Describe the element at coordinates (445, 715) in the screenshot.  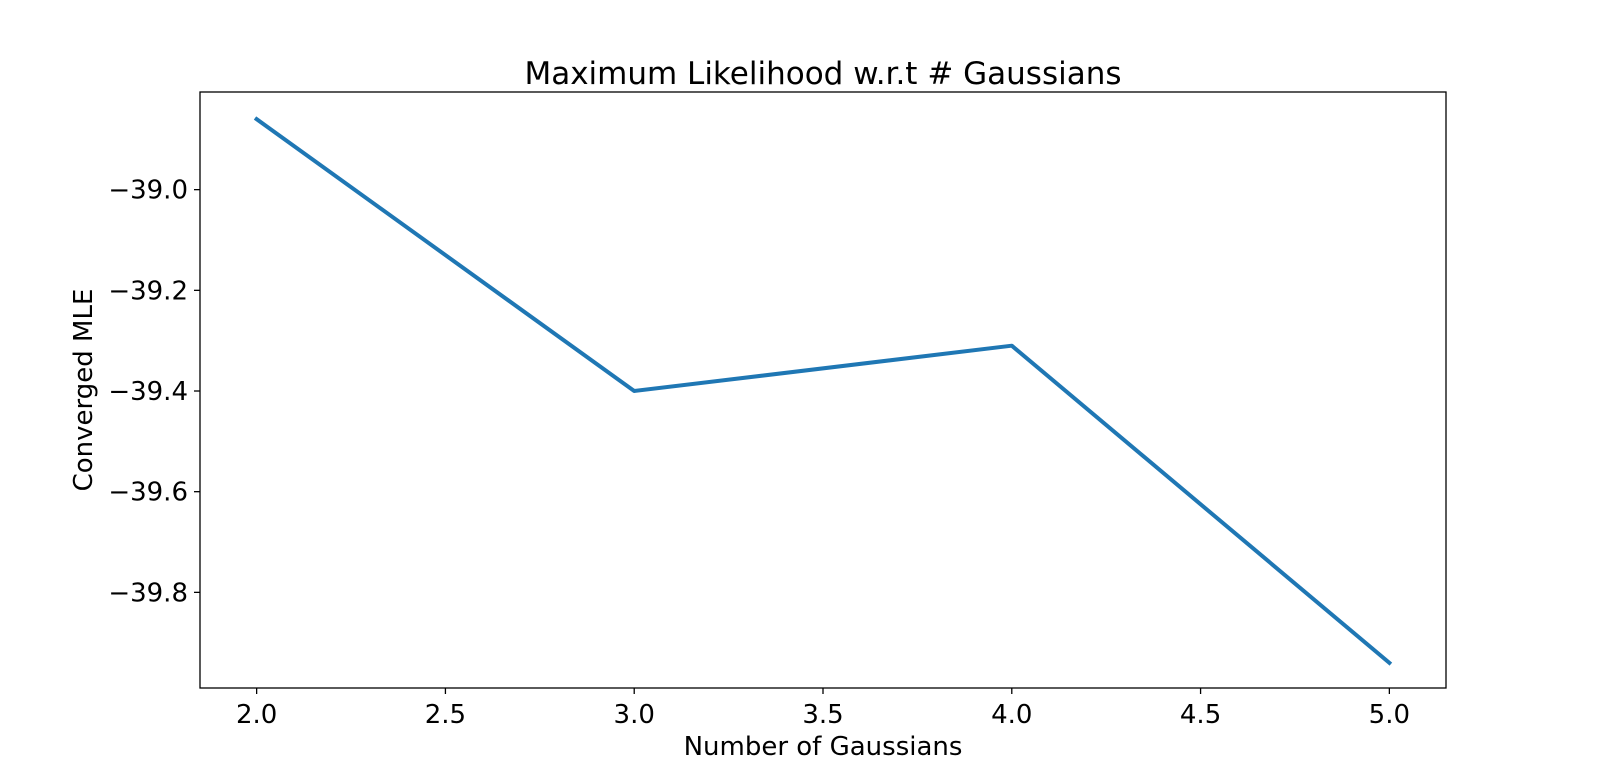
I see `x-tick-label: 2.5` at that location.